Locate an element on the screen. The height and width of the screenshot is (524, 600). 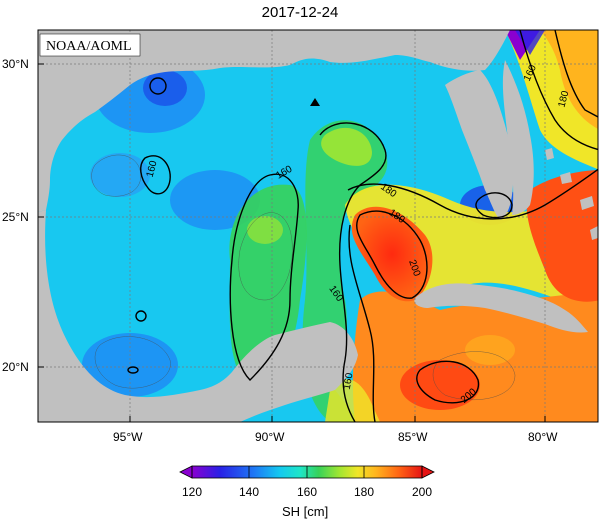
warm-eddy-red is located at coordinates (392, 254).